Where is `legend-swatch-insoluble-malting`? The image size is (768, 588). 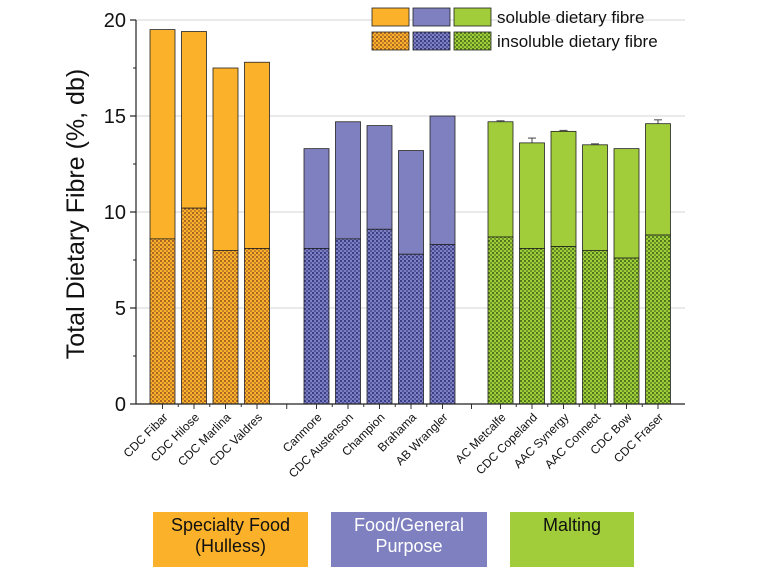
legend-swatch-insoluble-malting is located at coordinates (472, 41).